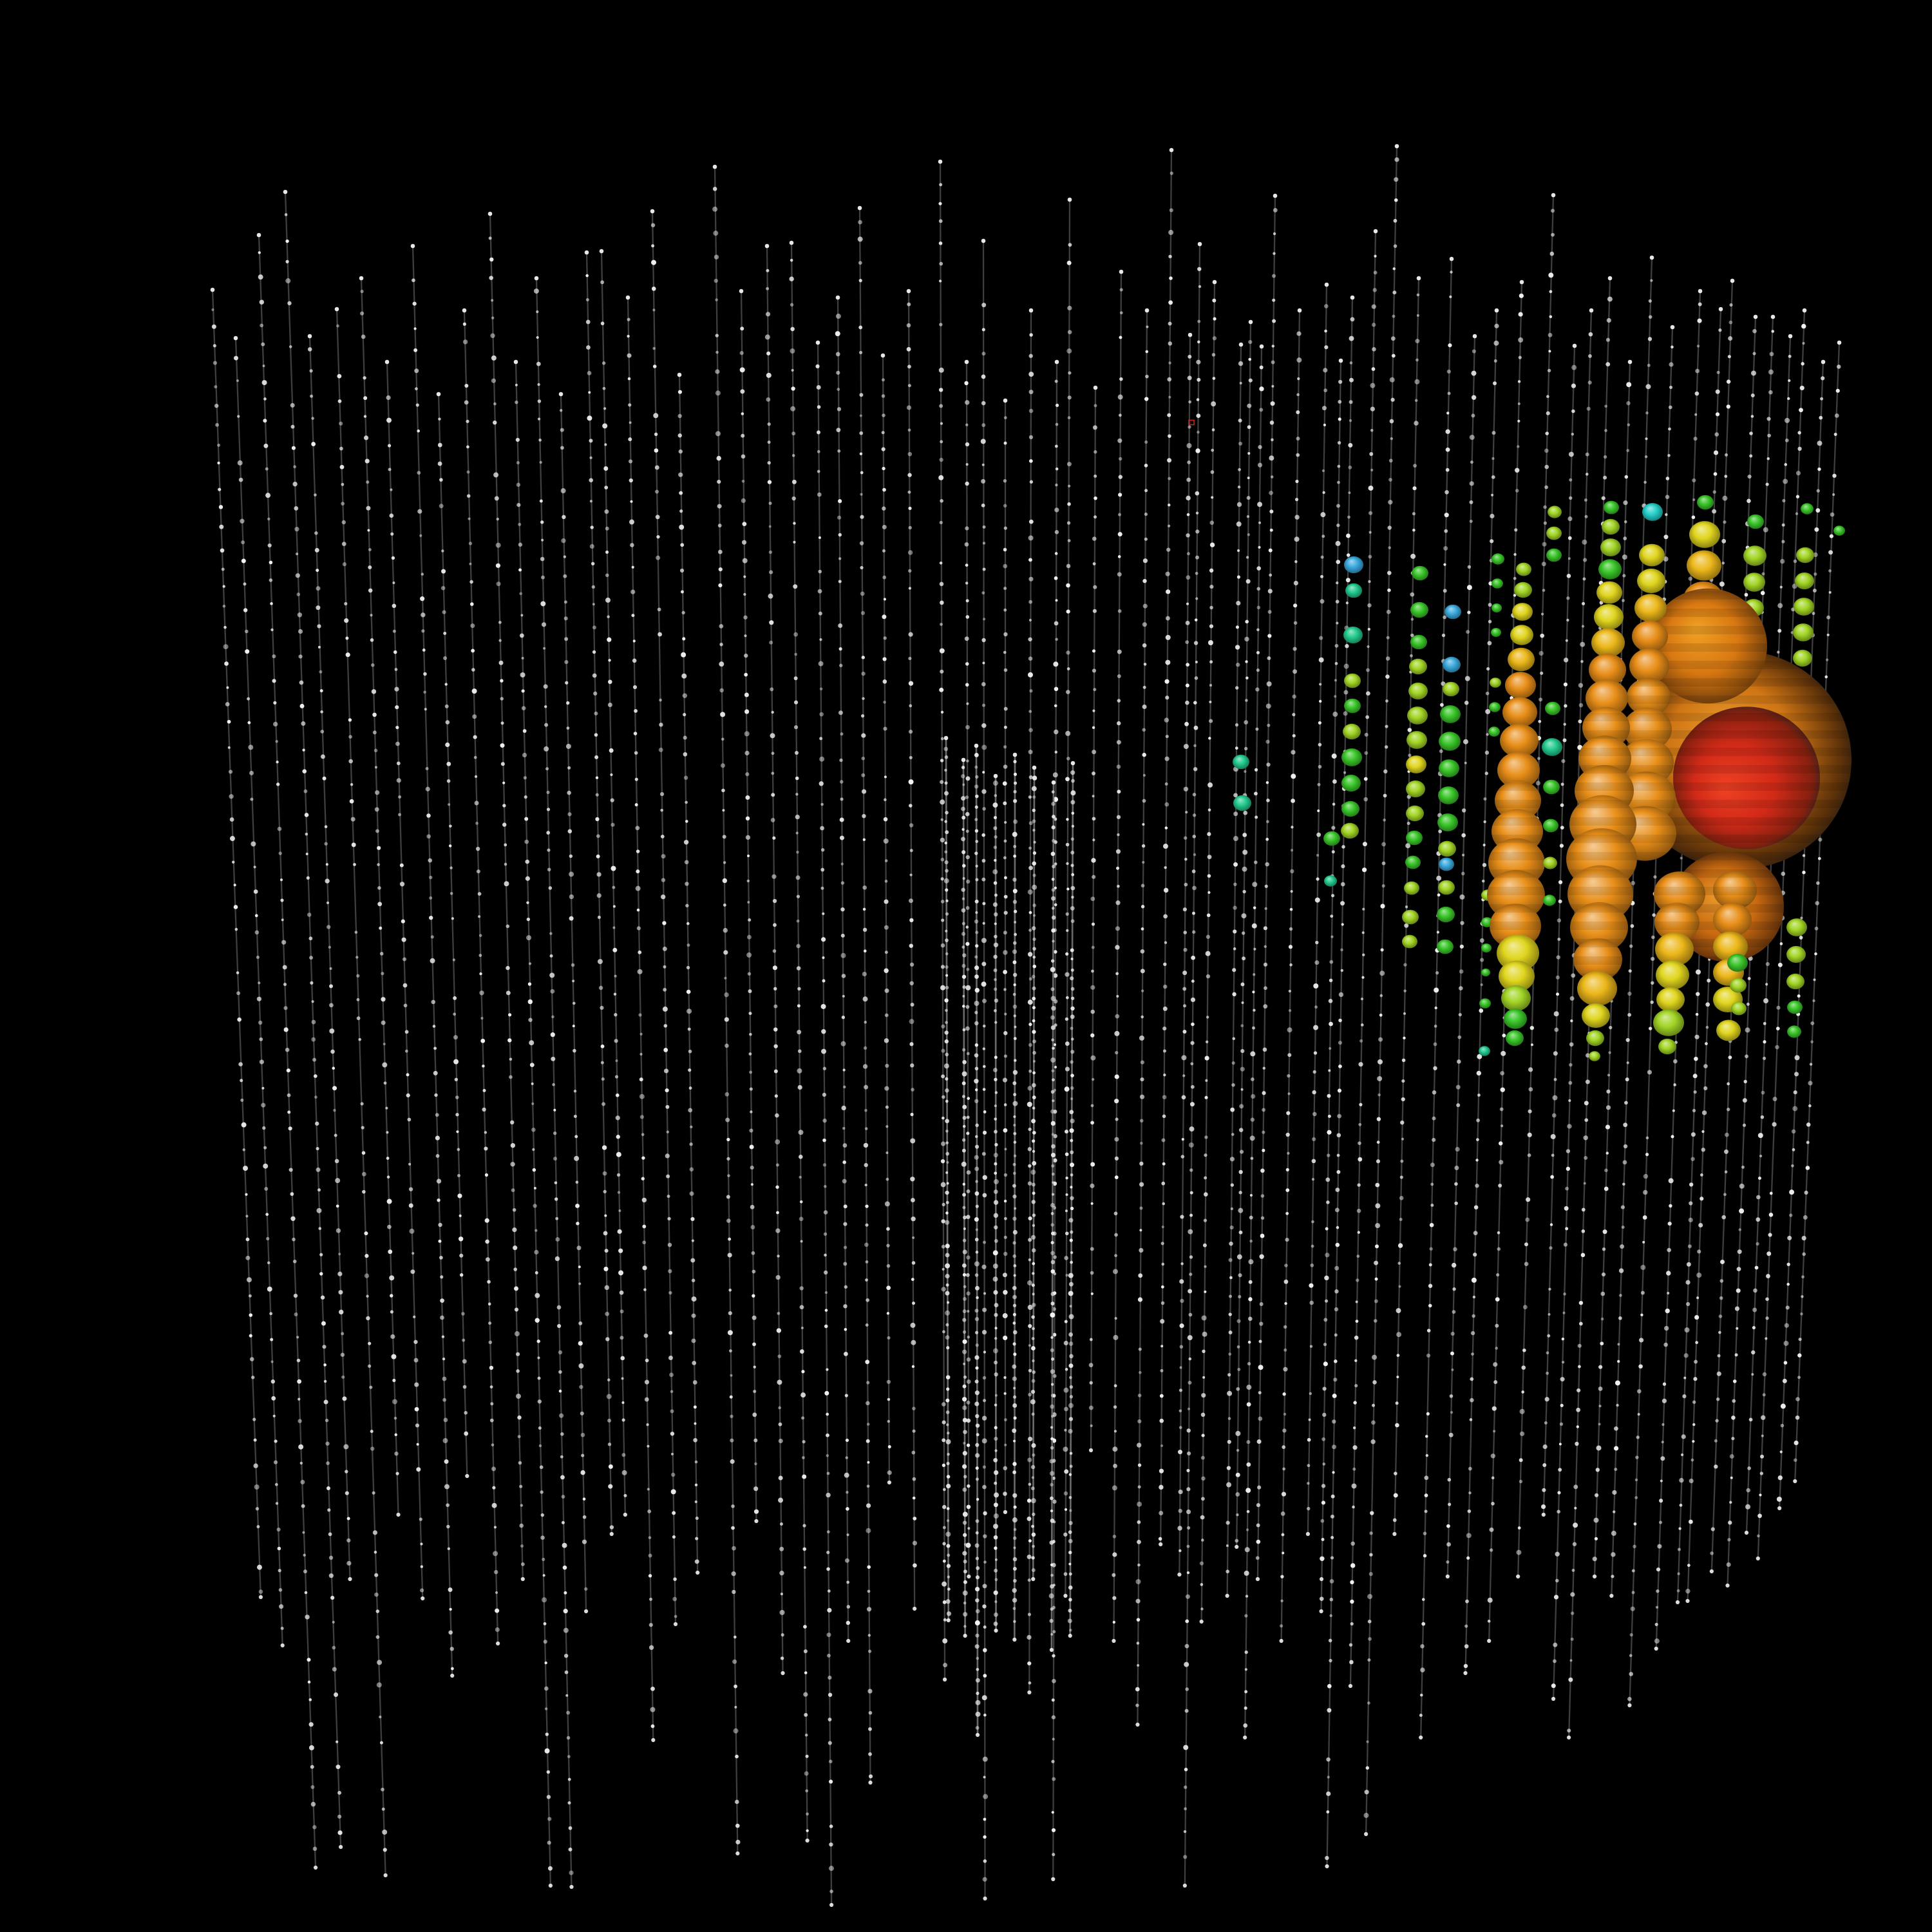 This screenshot has width=1932, height=1932. Describe the element at coordinates (1191, 422) in the screenshot. I see `red-square-marker` at that location.